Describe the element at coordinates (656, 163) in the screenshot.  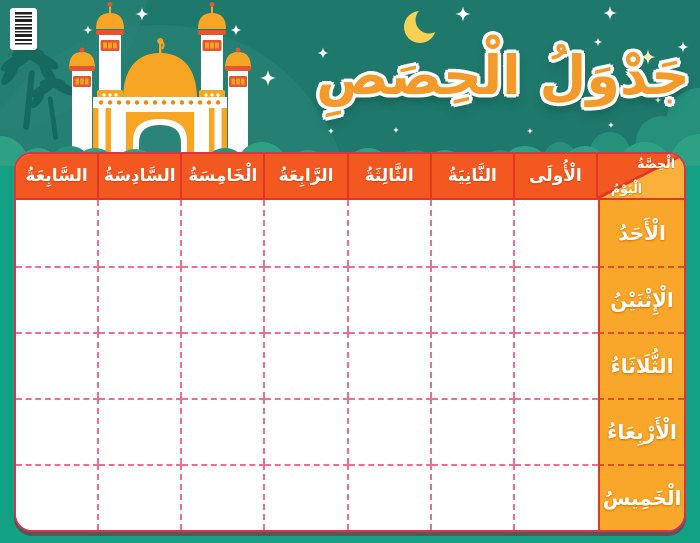
I see `corner-period-label: الْحِصَّةُ` at that location.